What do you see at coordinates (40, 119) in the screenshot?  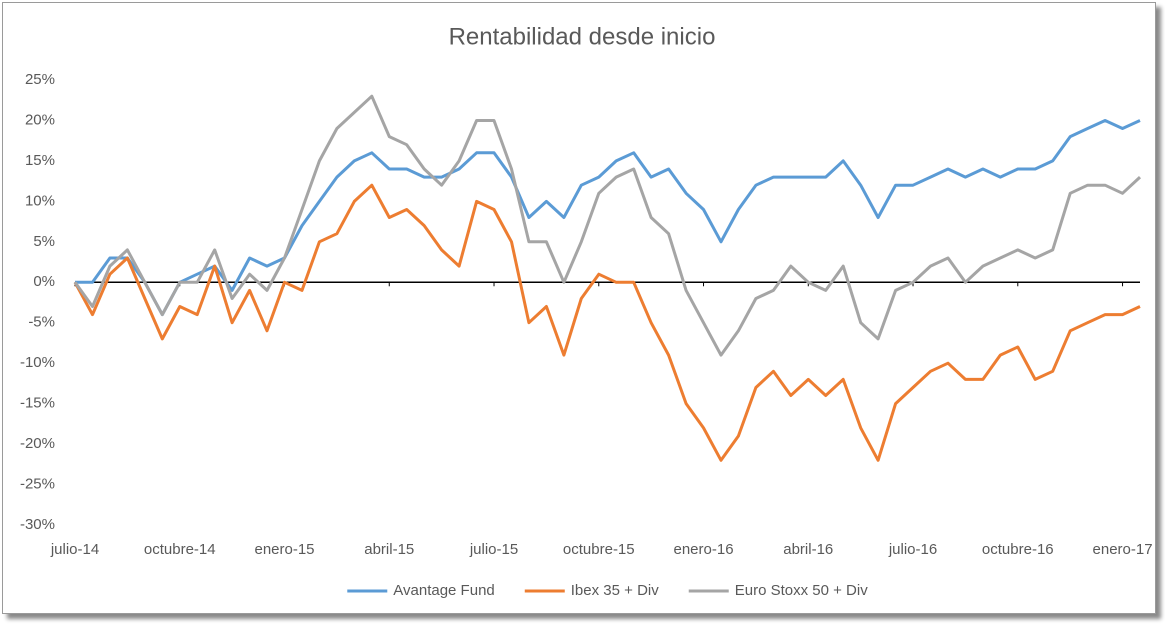 I see `y-tick-label: 20%` at bounding box center [40, 119].